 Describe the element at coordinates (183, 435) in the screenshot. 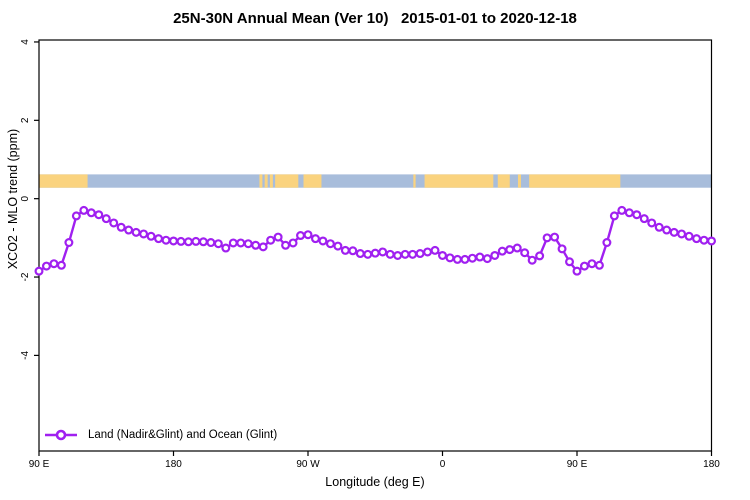

I see `legend-label: Land (Nadir&Glint) and Ocean (Glint)` at that location.